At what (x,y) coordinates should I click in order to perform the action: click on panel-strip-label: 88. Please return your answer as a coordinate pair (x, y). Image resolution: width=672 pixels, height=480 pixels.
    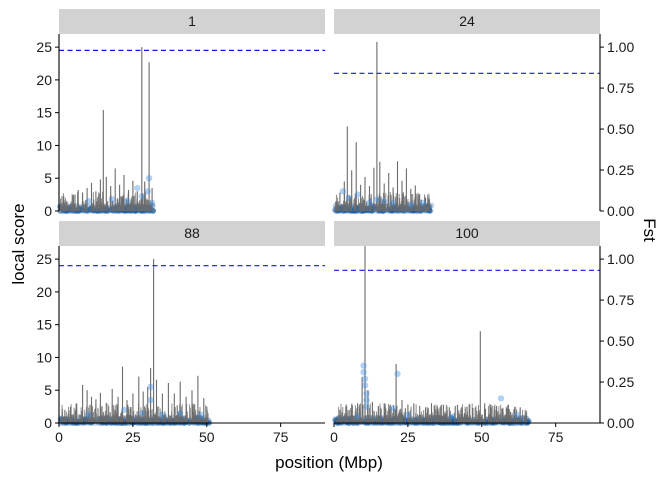
    Looking at the image, I should click on (192, 233).